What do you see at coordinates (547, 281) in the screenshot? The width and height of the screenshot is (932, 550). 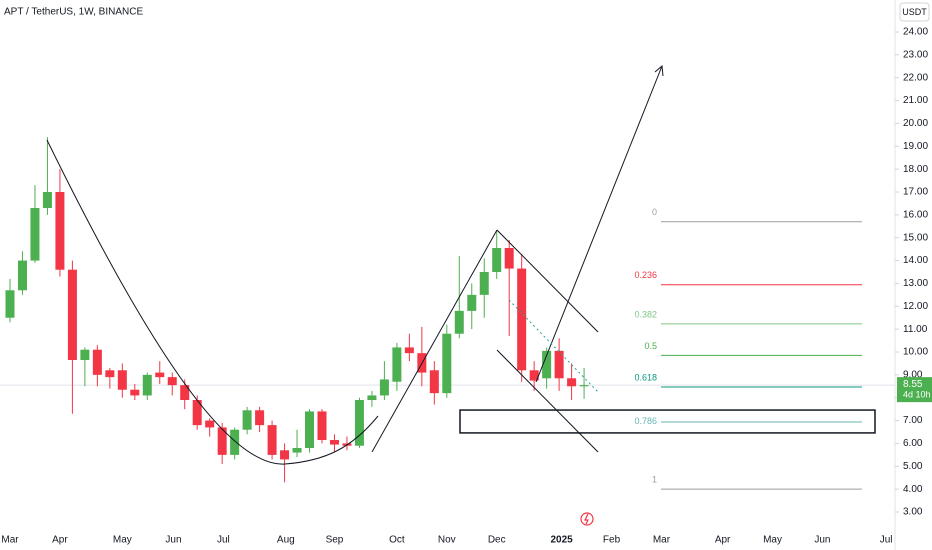 I see `channel-top` at bounding box center [547, 281].